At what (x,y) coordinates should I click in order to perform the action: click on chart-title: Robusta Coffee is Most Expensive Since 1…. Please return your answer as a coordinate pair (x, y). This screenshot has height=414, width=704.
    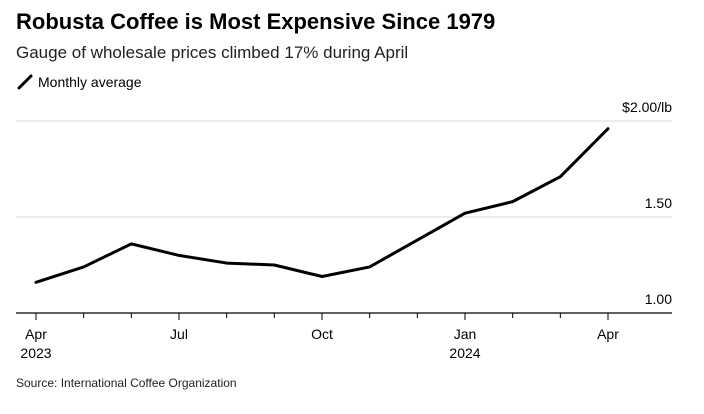
    Looking at the image, I should click on (256, 21).